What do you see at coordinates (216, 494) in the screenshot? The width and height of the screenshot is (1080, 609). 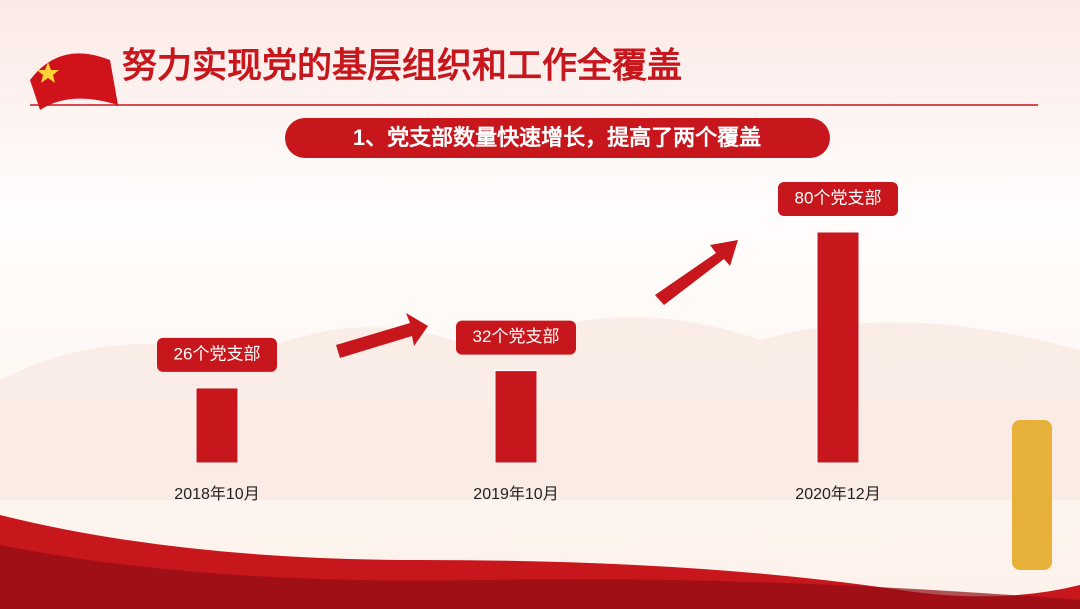 I see `x-tick-label: 2018年10月` at bounding box center [216, 494].